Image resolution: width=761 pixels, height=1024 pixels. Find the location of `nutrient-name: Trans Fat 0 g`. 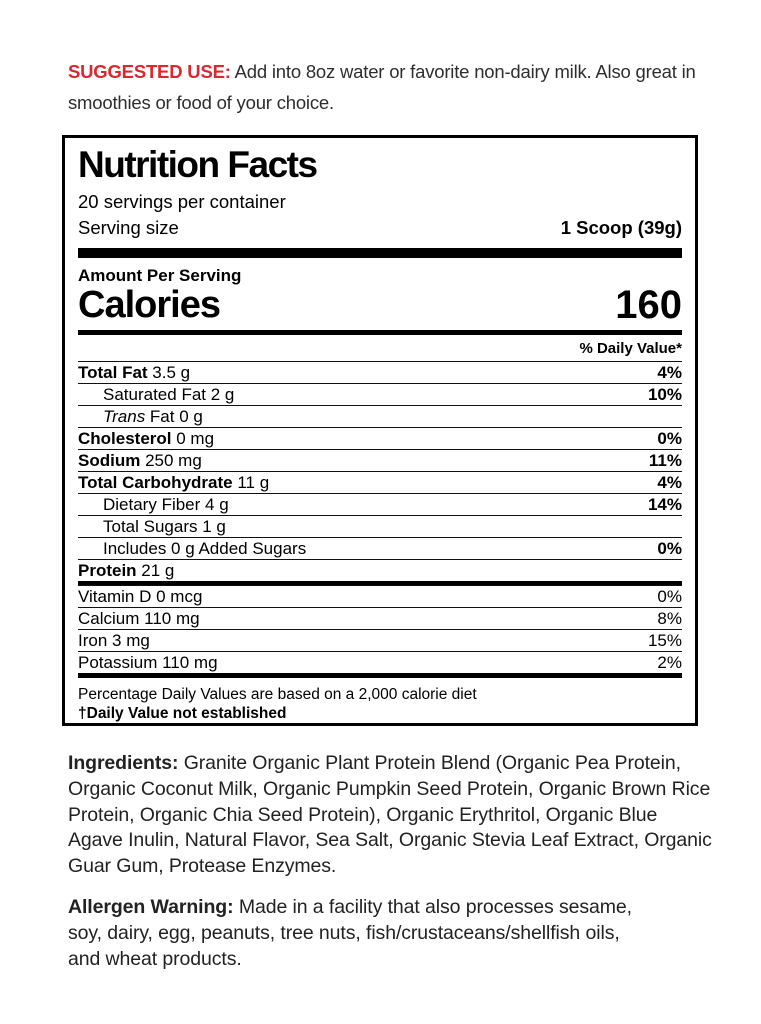

nutrient-name: Trans Fat 0 g is located at coordinates (153, 416).